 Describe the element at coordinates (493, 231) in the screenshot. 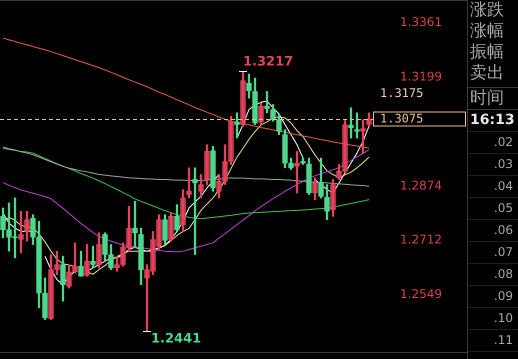

I see `text: .06` at that location.